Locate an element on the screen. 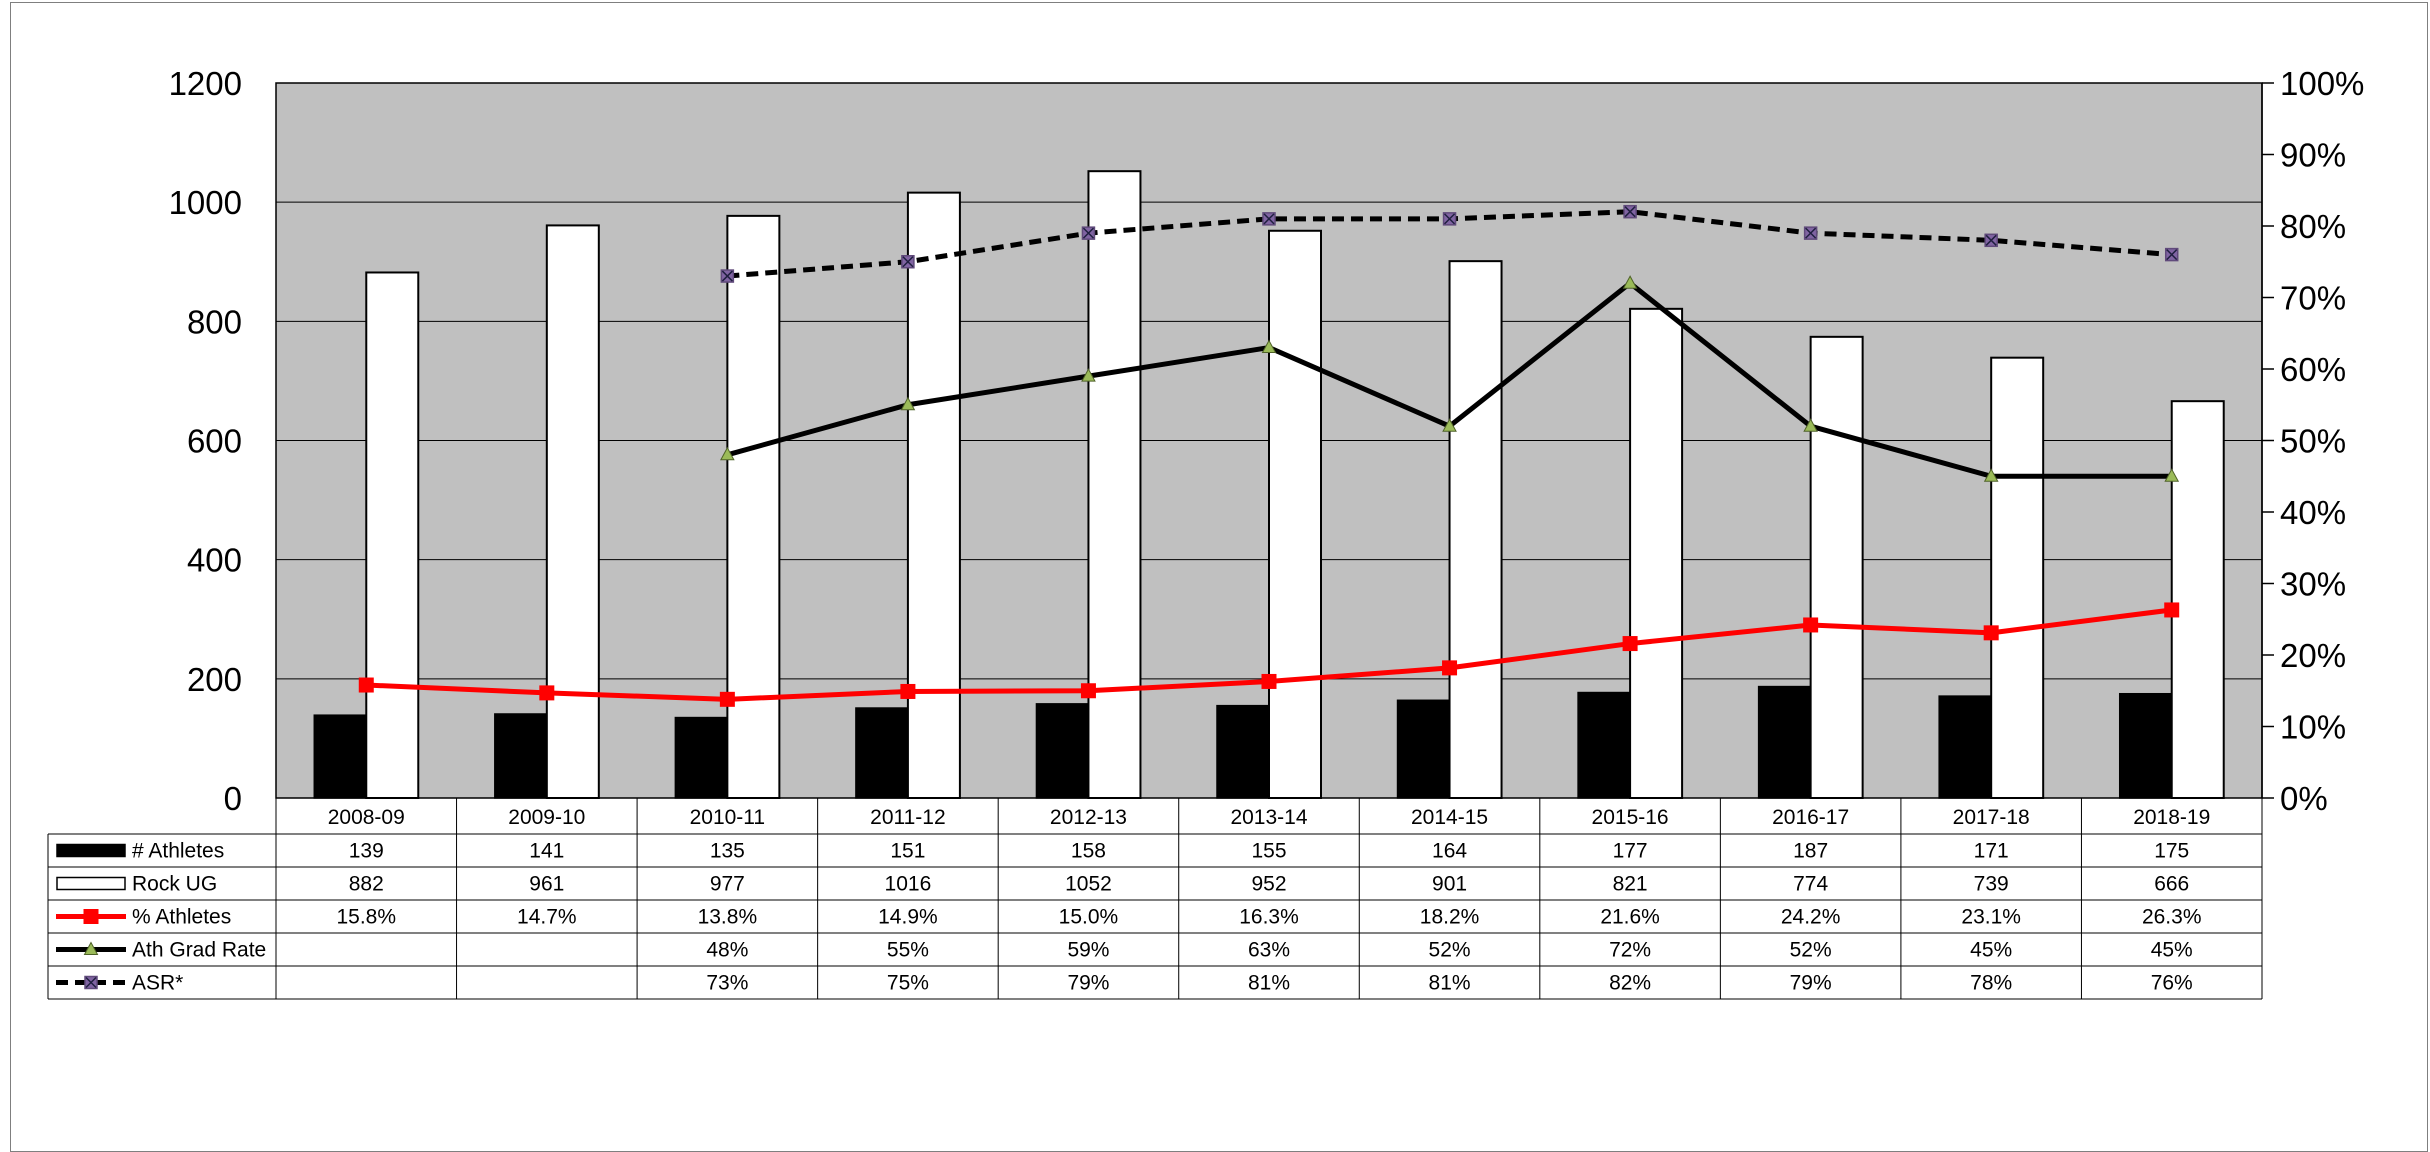  table-cell-value: 141 is located at coordinates (546, 851).